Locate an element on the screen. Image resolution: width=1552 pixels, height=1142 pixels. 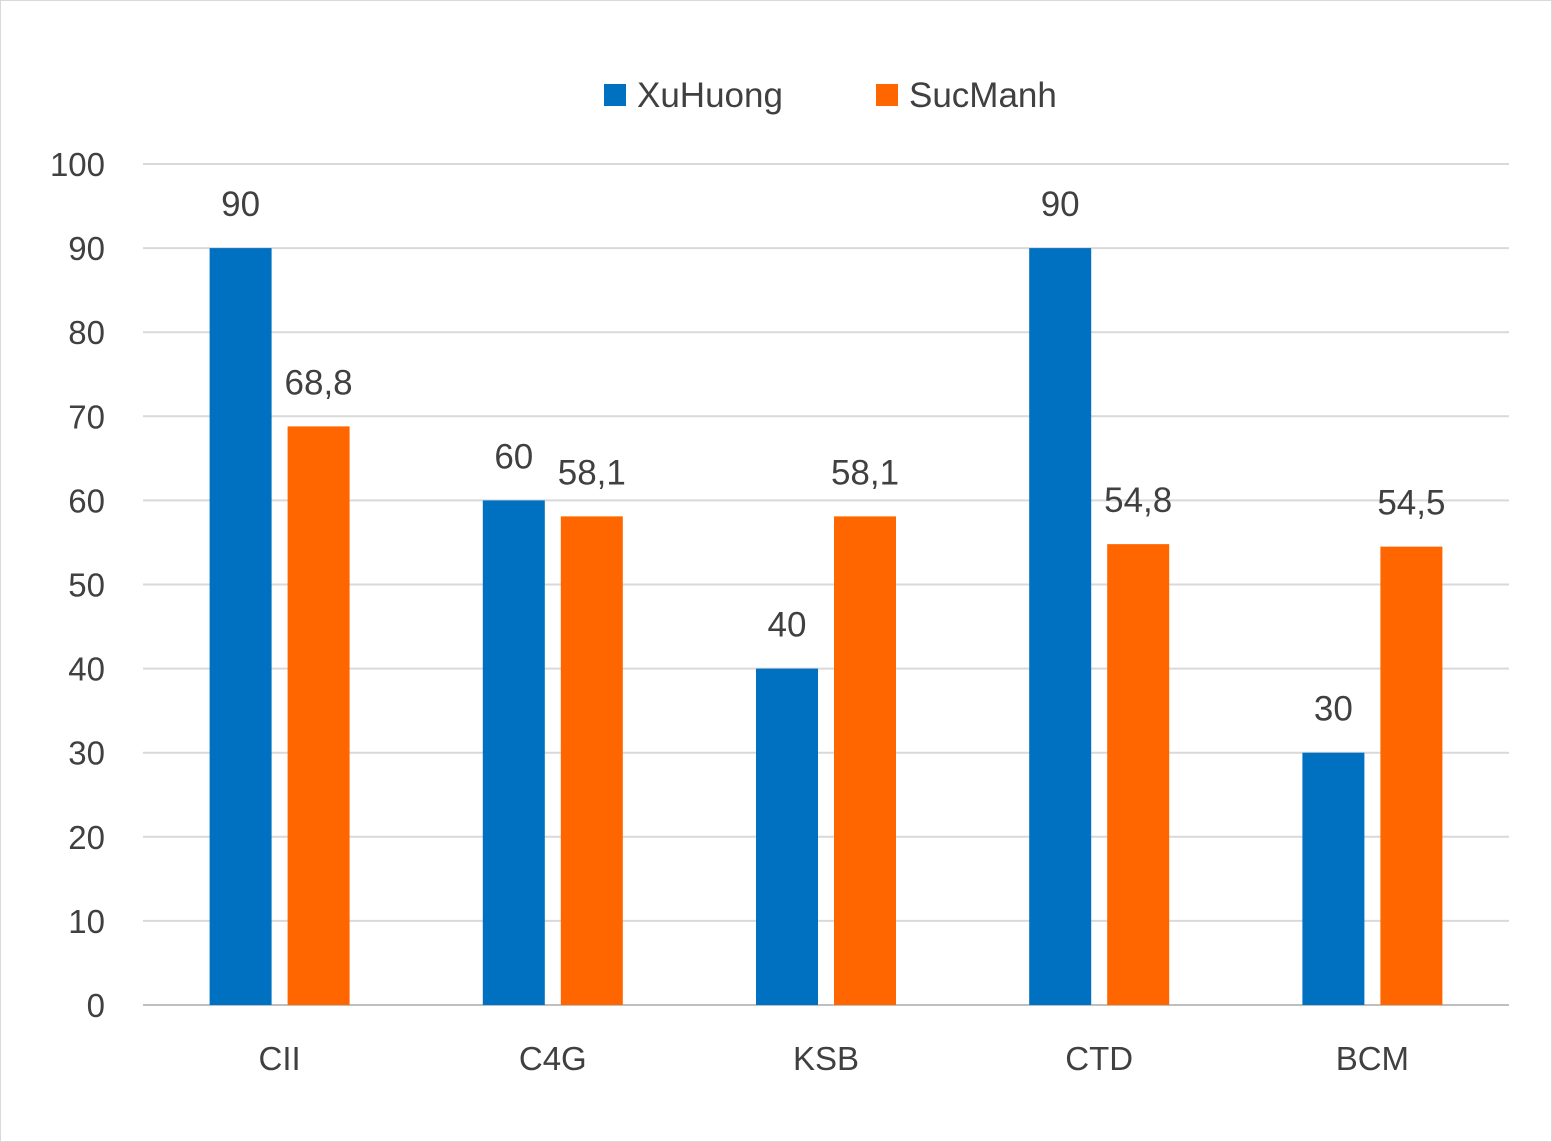
y-tick-label: 100 is located at coordinates (77, 164).